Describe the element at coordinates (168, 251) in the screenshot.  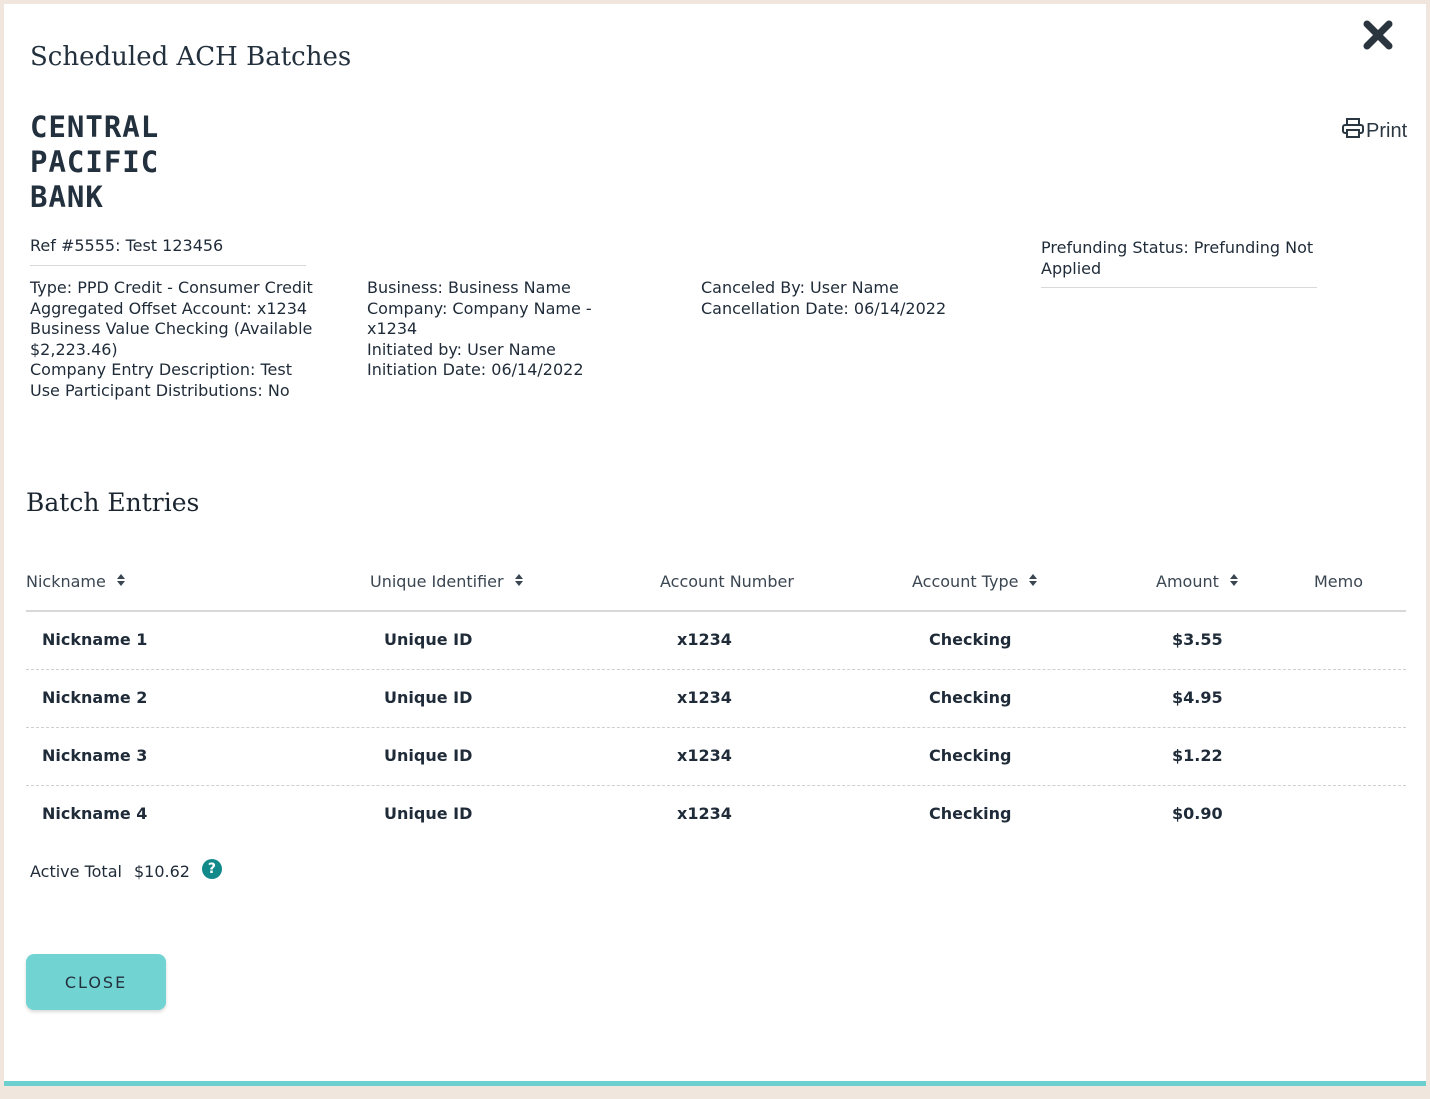
I see `batch-reference: Ref #5555: Test 123456` at that location.